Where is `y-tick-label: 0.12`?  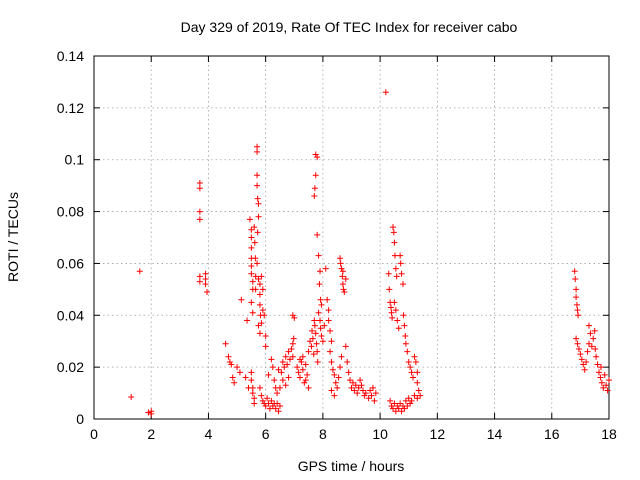
y-tick-label: 0.12 is located at coordinates (70, 108).